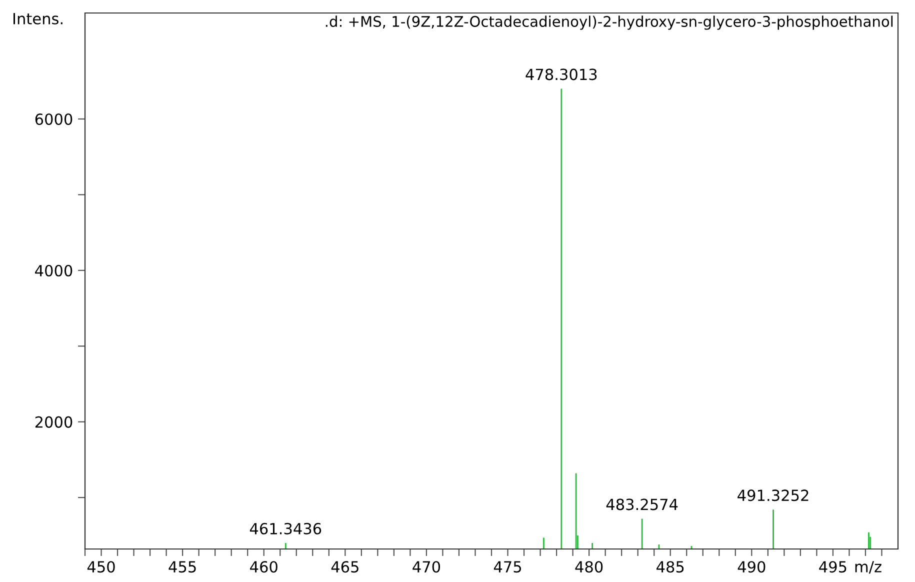 The width and height of the screenshot is (915, 582). Describe the element at coordinates (344, 567) in the screenshot. I see `x-tick-label: 465` at that location.